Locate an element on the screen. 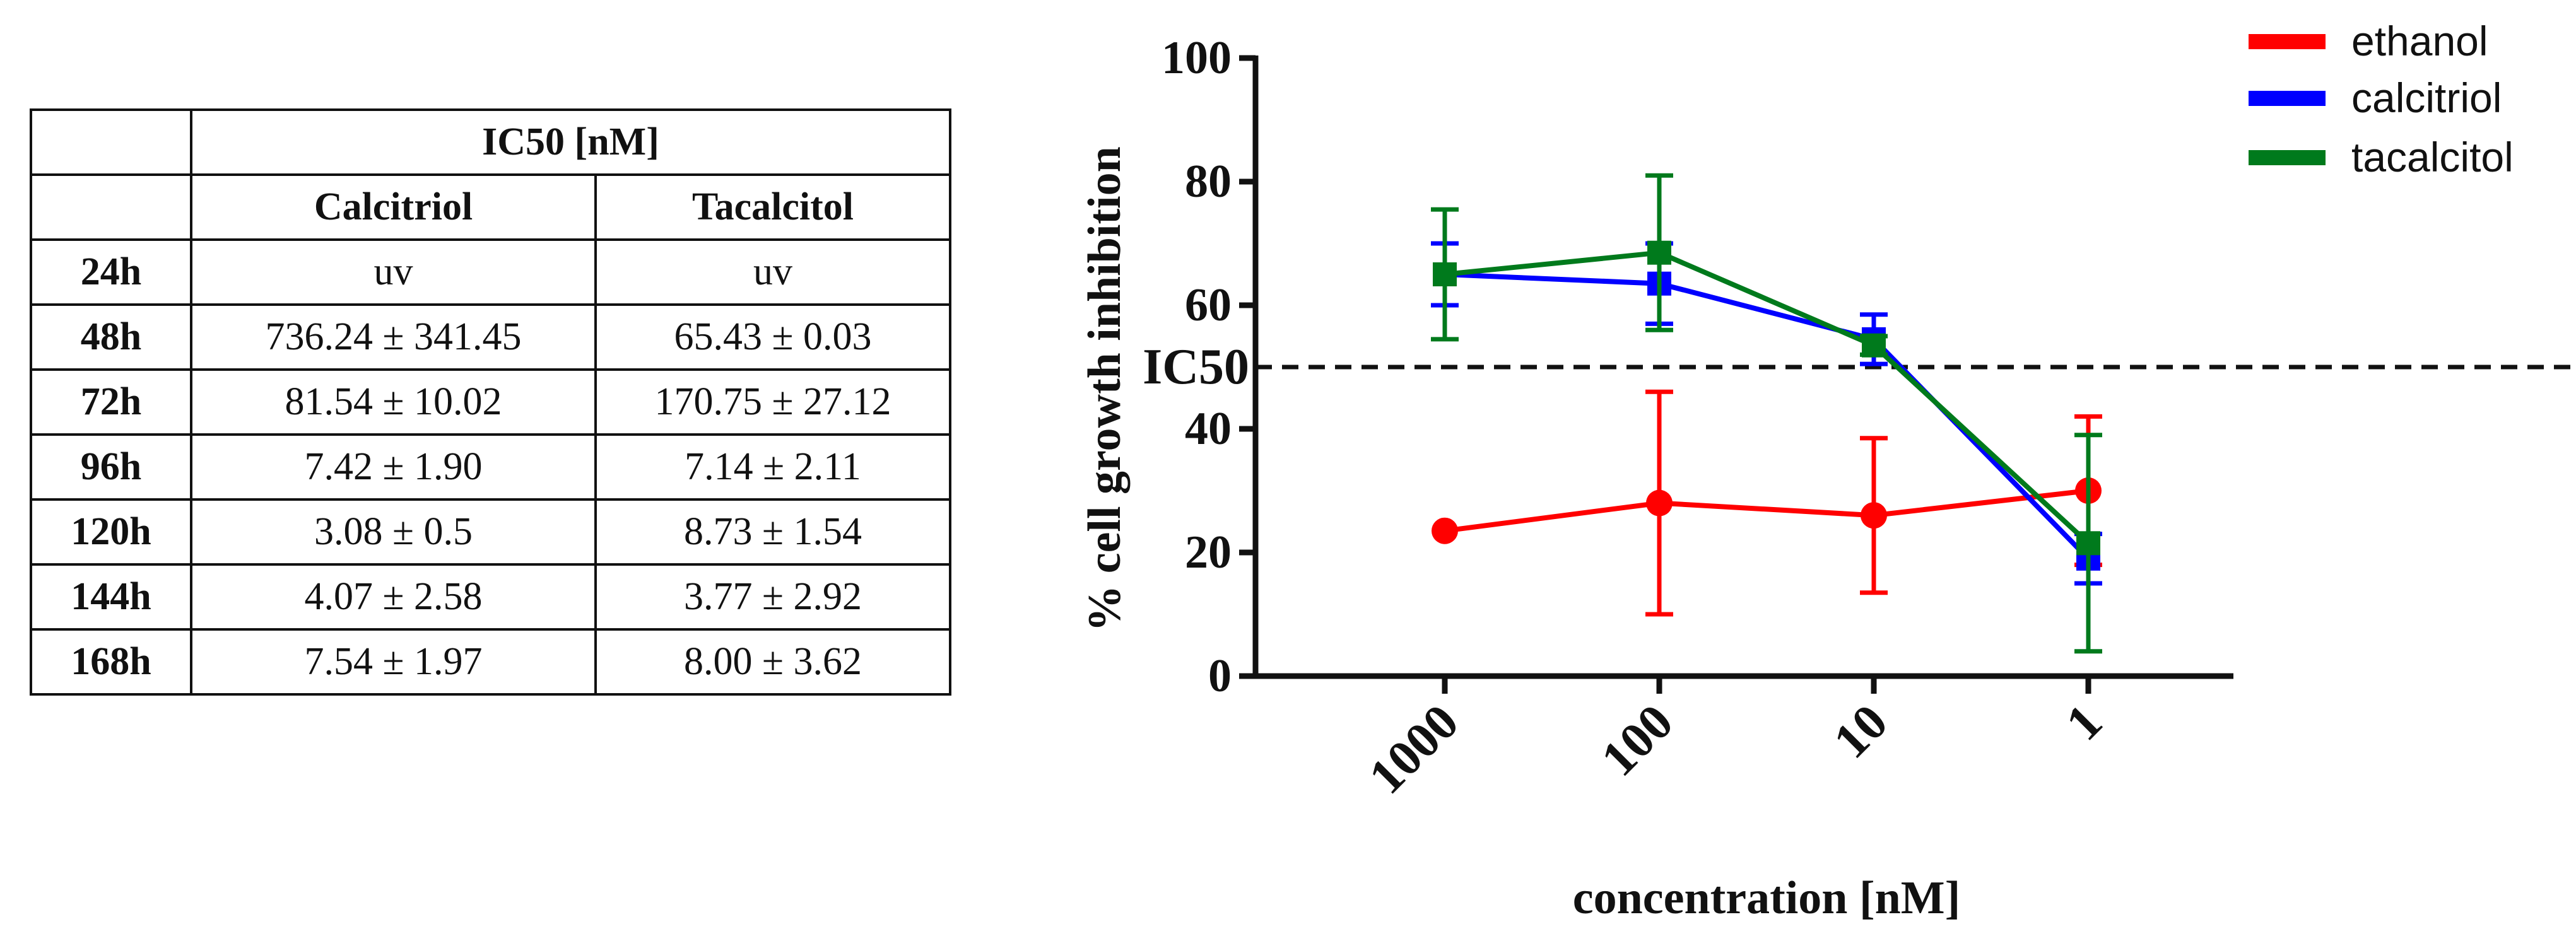  legend-swatch-ethanol is located at coordinates (2287, 42).